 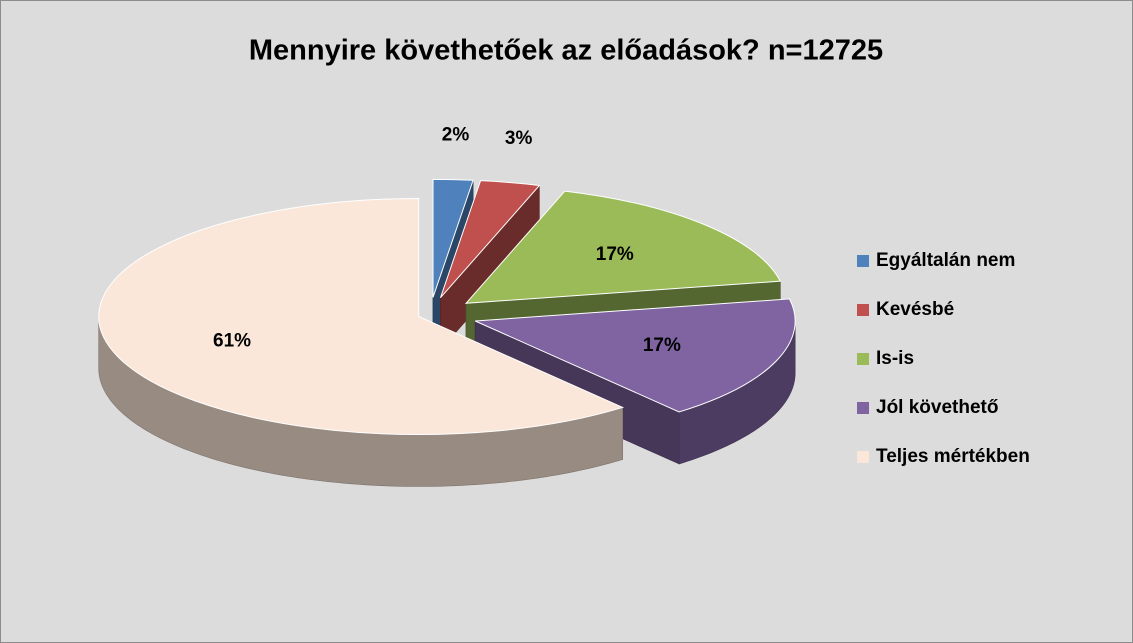 I want to click on data-label: 2%, so click(x=456, y=134).